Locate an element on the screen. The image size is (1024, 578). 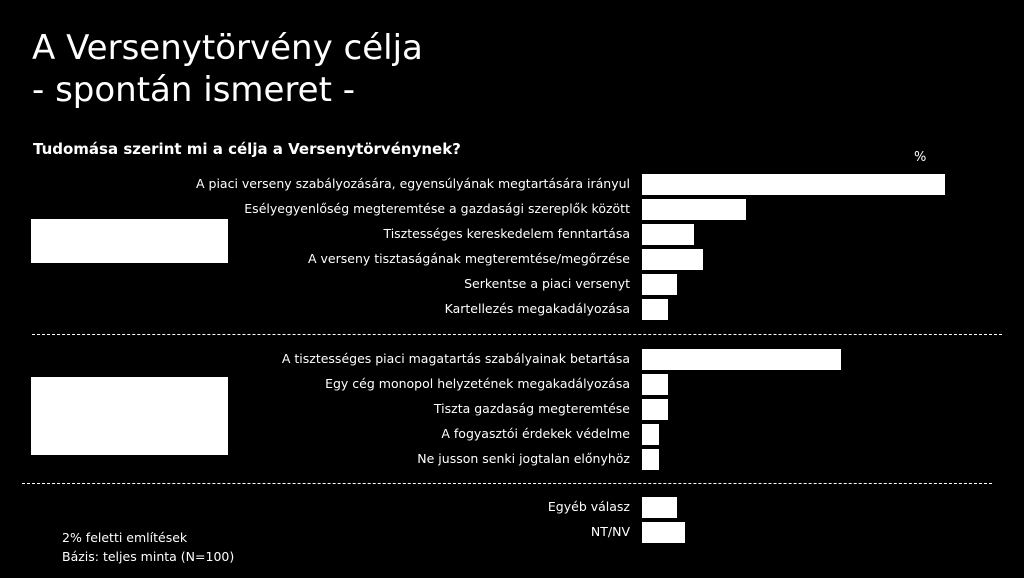
category-label: A fogyasztói érdekek védelme is located at coordinates (535, 433).